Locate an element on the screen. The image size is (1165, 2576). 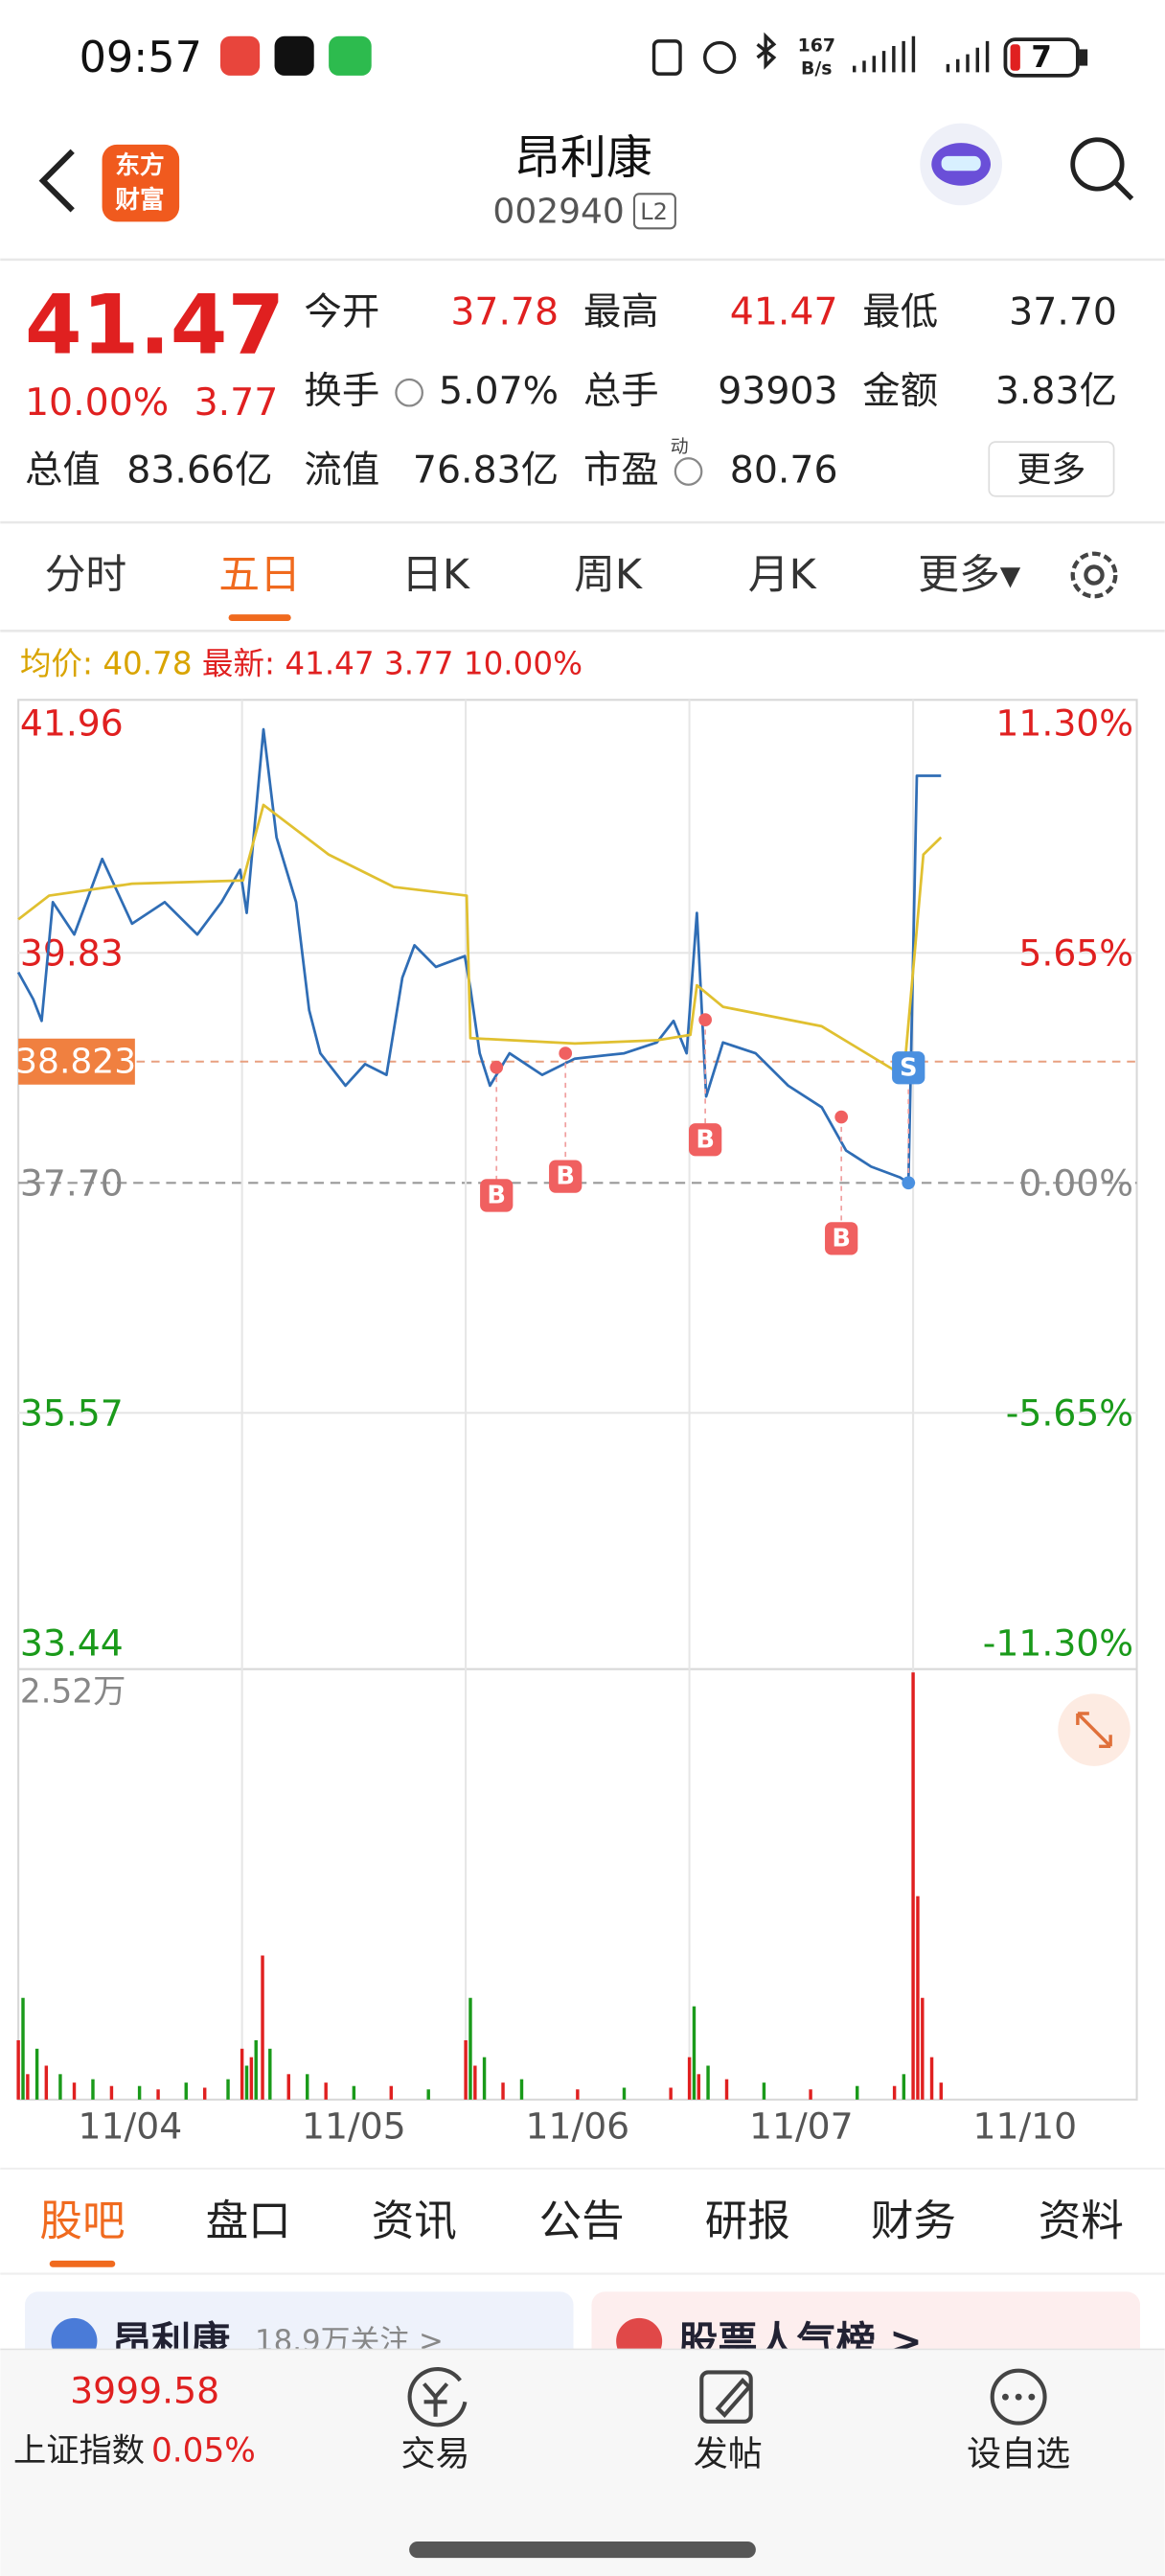
quote-value: 83.66亿 is located at coordinates (199, 470).